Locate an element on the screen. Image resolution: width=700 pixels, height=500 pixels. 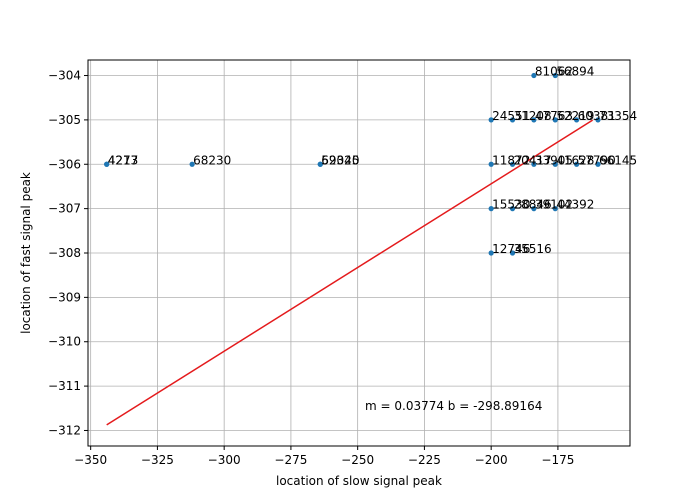
x-tick-label: −350 is located at coordinates (90, 460).